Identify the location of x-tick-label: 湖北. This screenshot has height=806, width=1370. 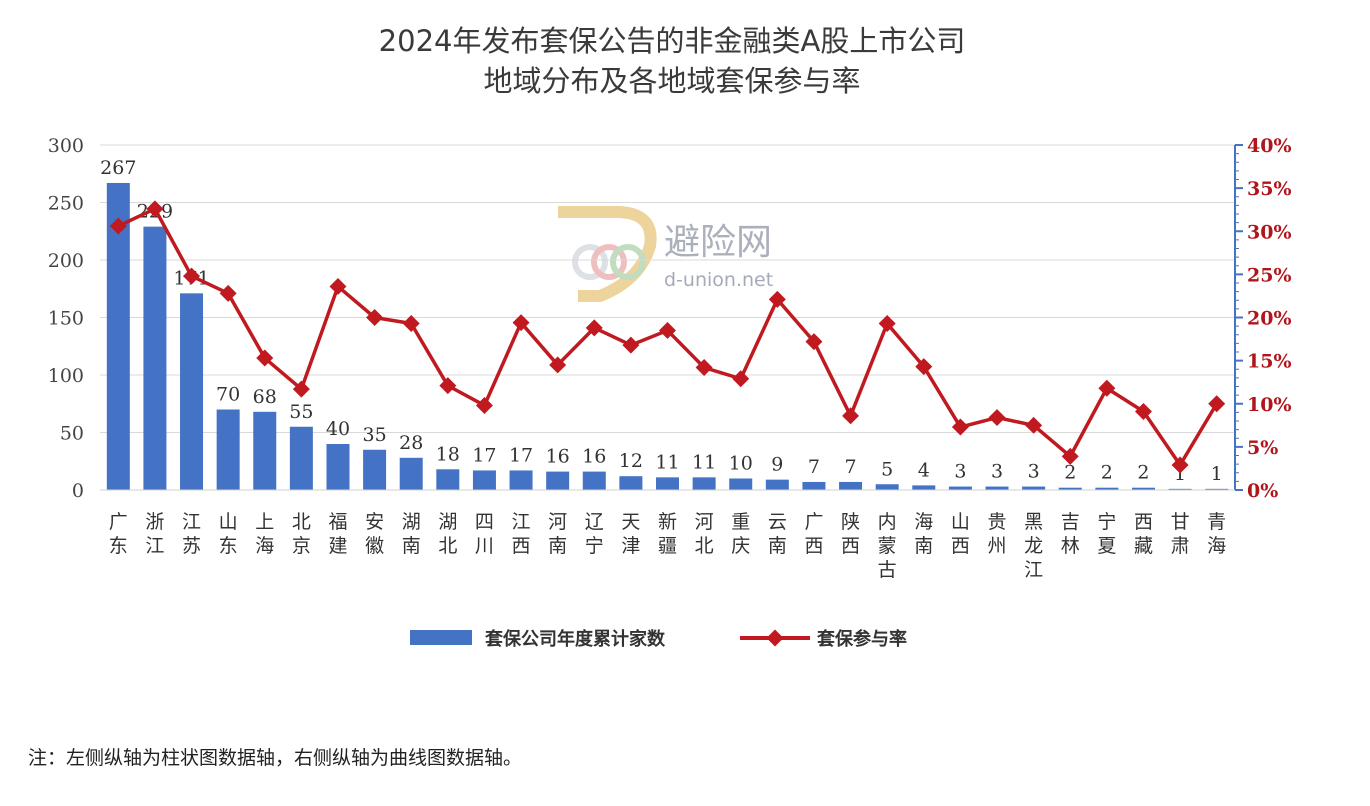
(447, 534).